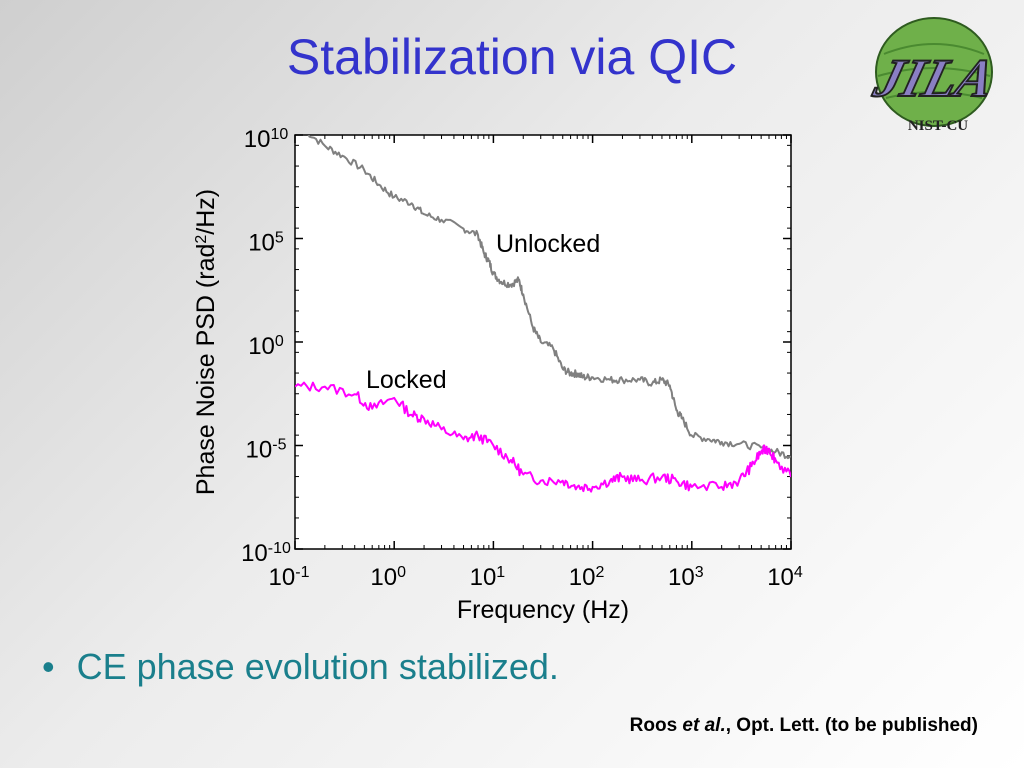 This screenshot has width=1024, height=768. What do you see at coordinates (266, 554) in the screenshot?
I see `y-tick-label-4: 10⁻¹⁰` at bounding box center [266, 554].